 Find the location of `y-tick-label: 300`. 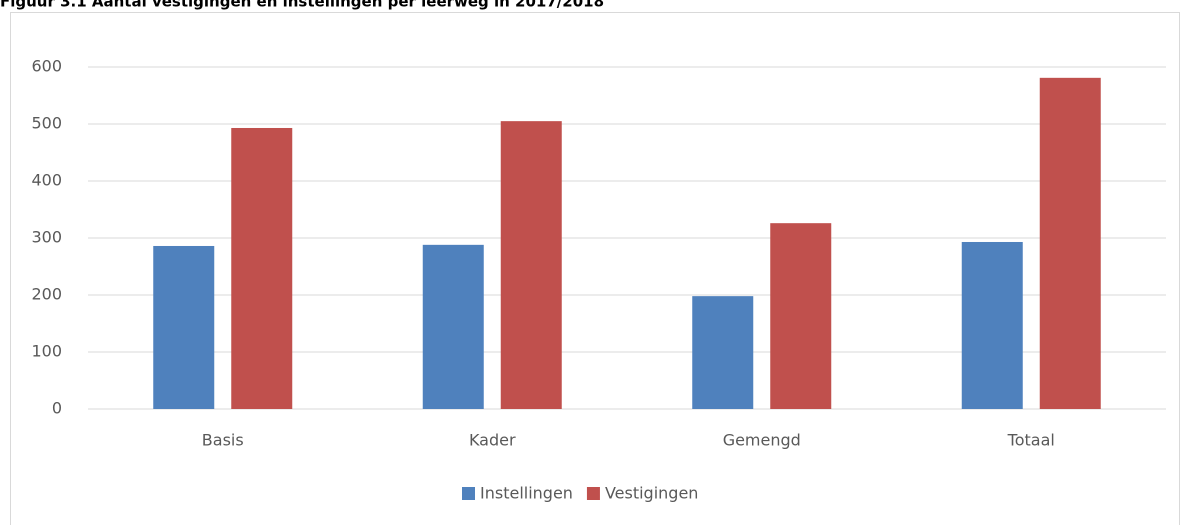

y-tick-label: 300 is located at coordinates (46, 237).